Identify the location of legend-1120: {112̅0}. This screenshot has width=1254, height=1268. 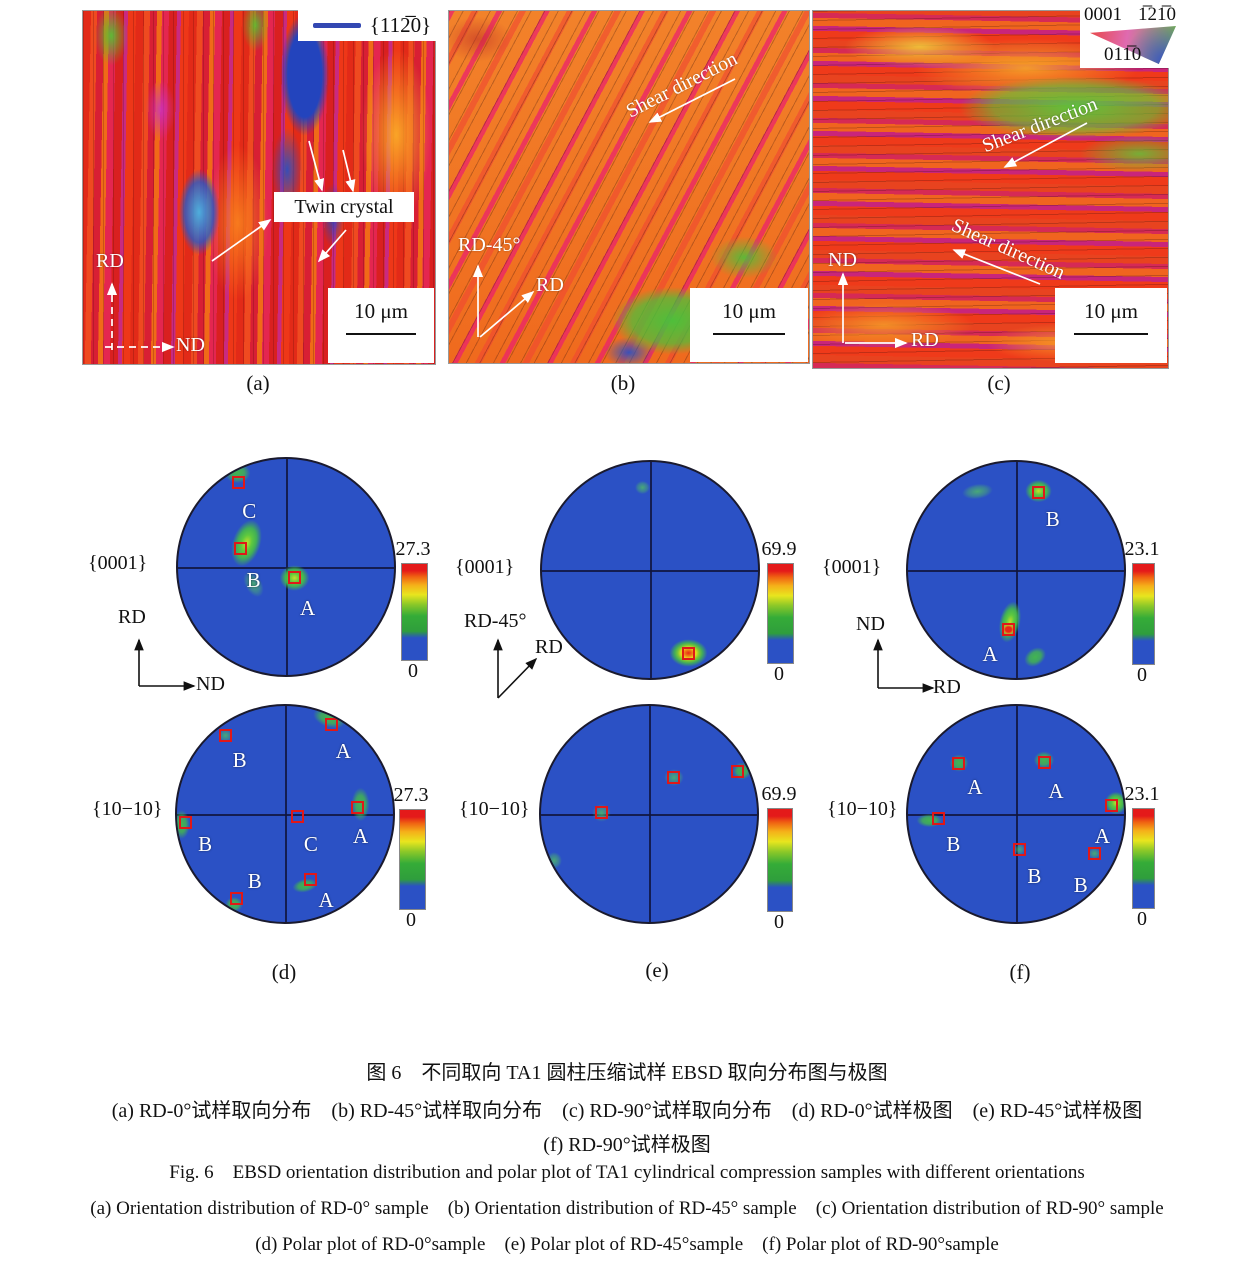
(372, 25).